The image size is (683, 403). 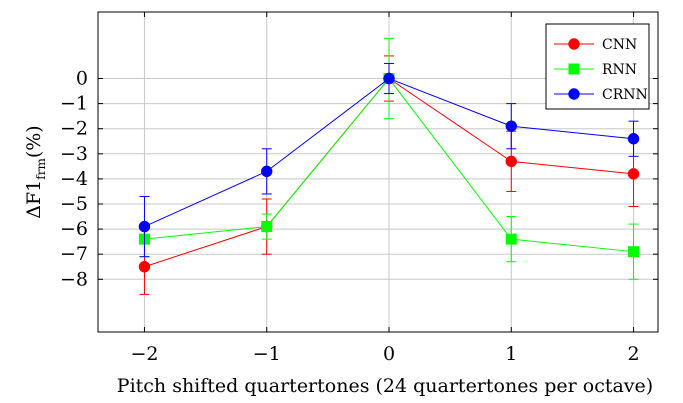 I want to click on y-axis-label: ΔF1frm(%), so click(x=35, y=171).